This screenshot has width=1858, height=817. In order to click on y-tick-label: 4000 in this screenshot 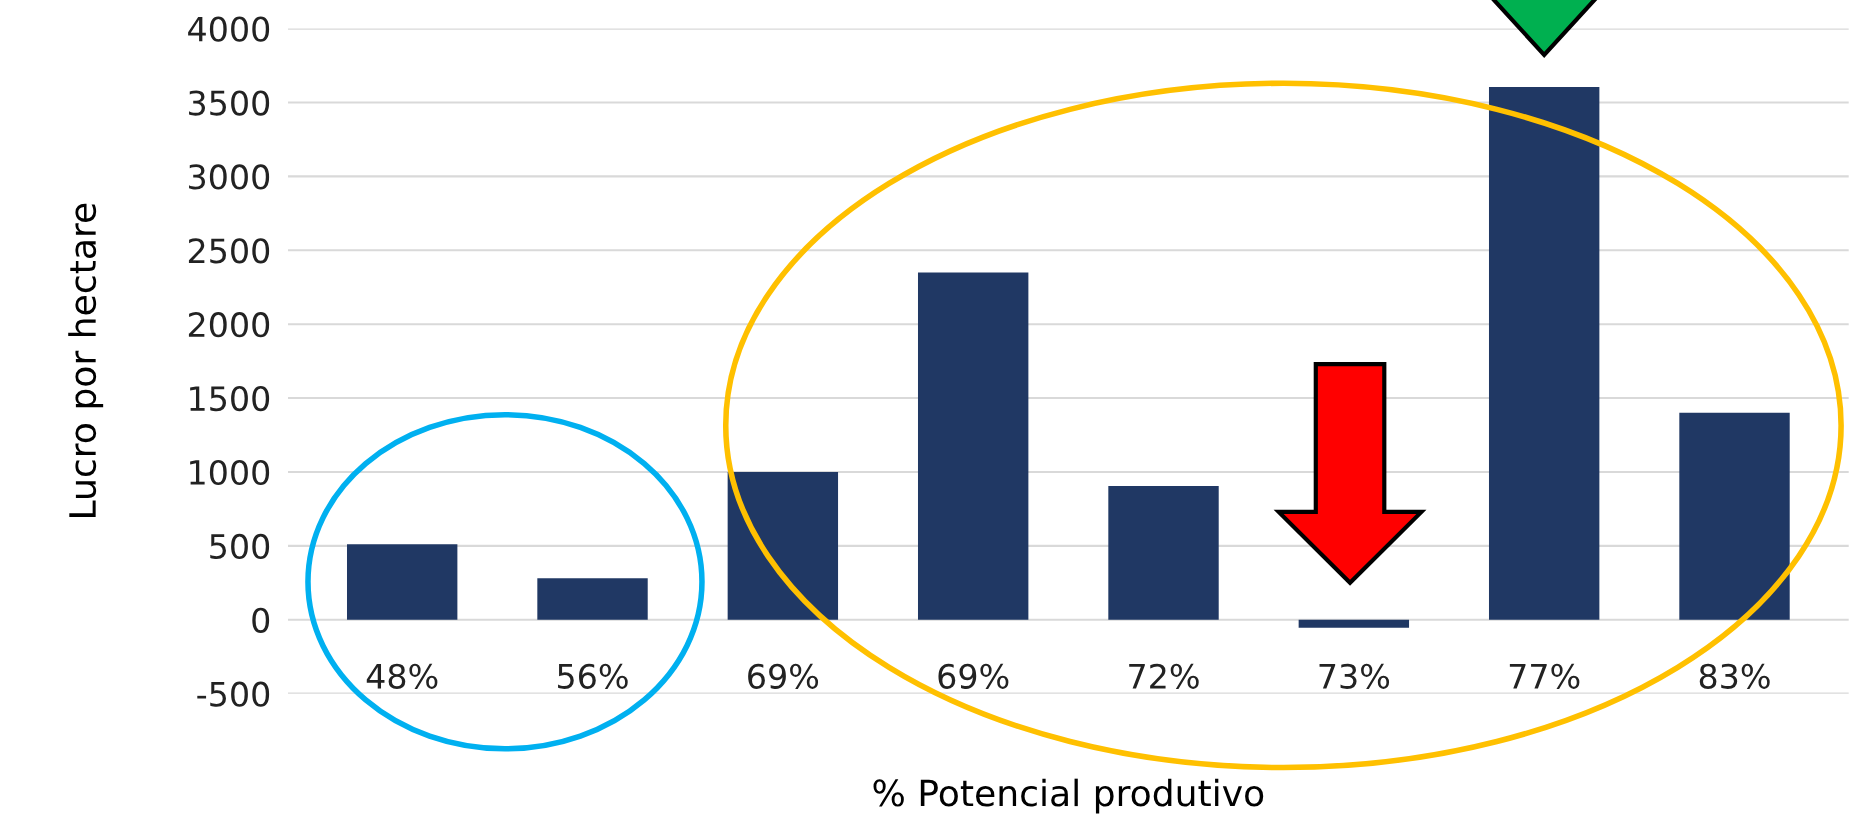, I will do `click(229, 29)`.